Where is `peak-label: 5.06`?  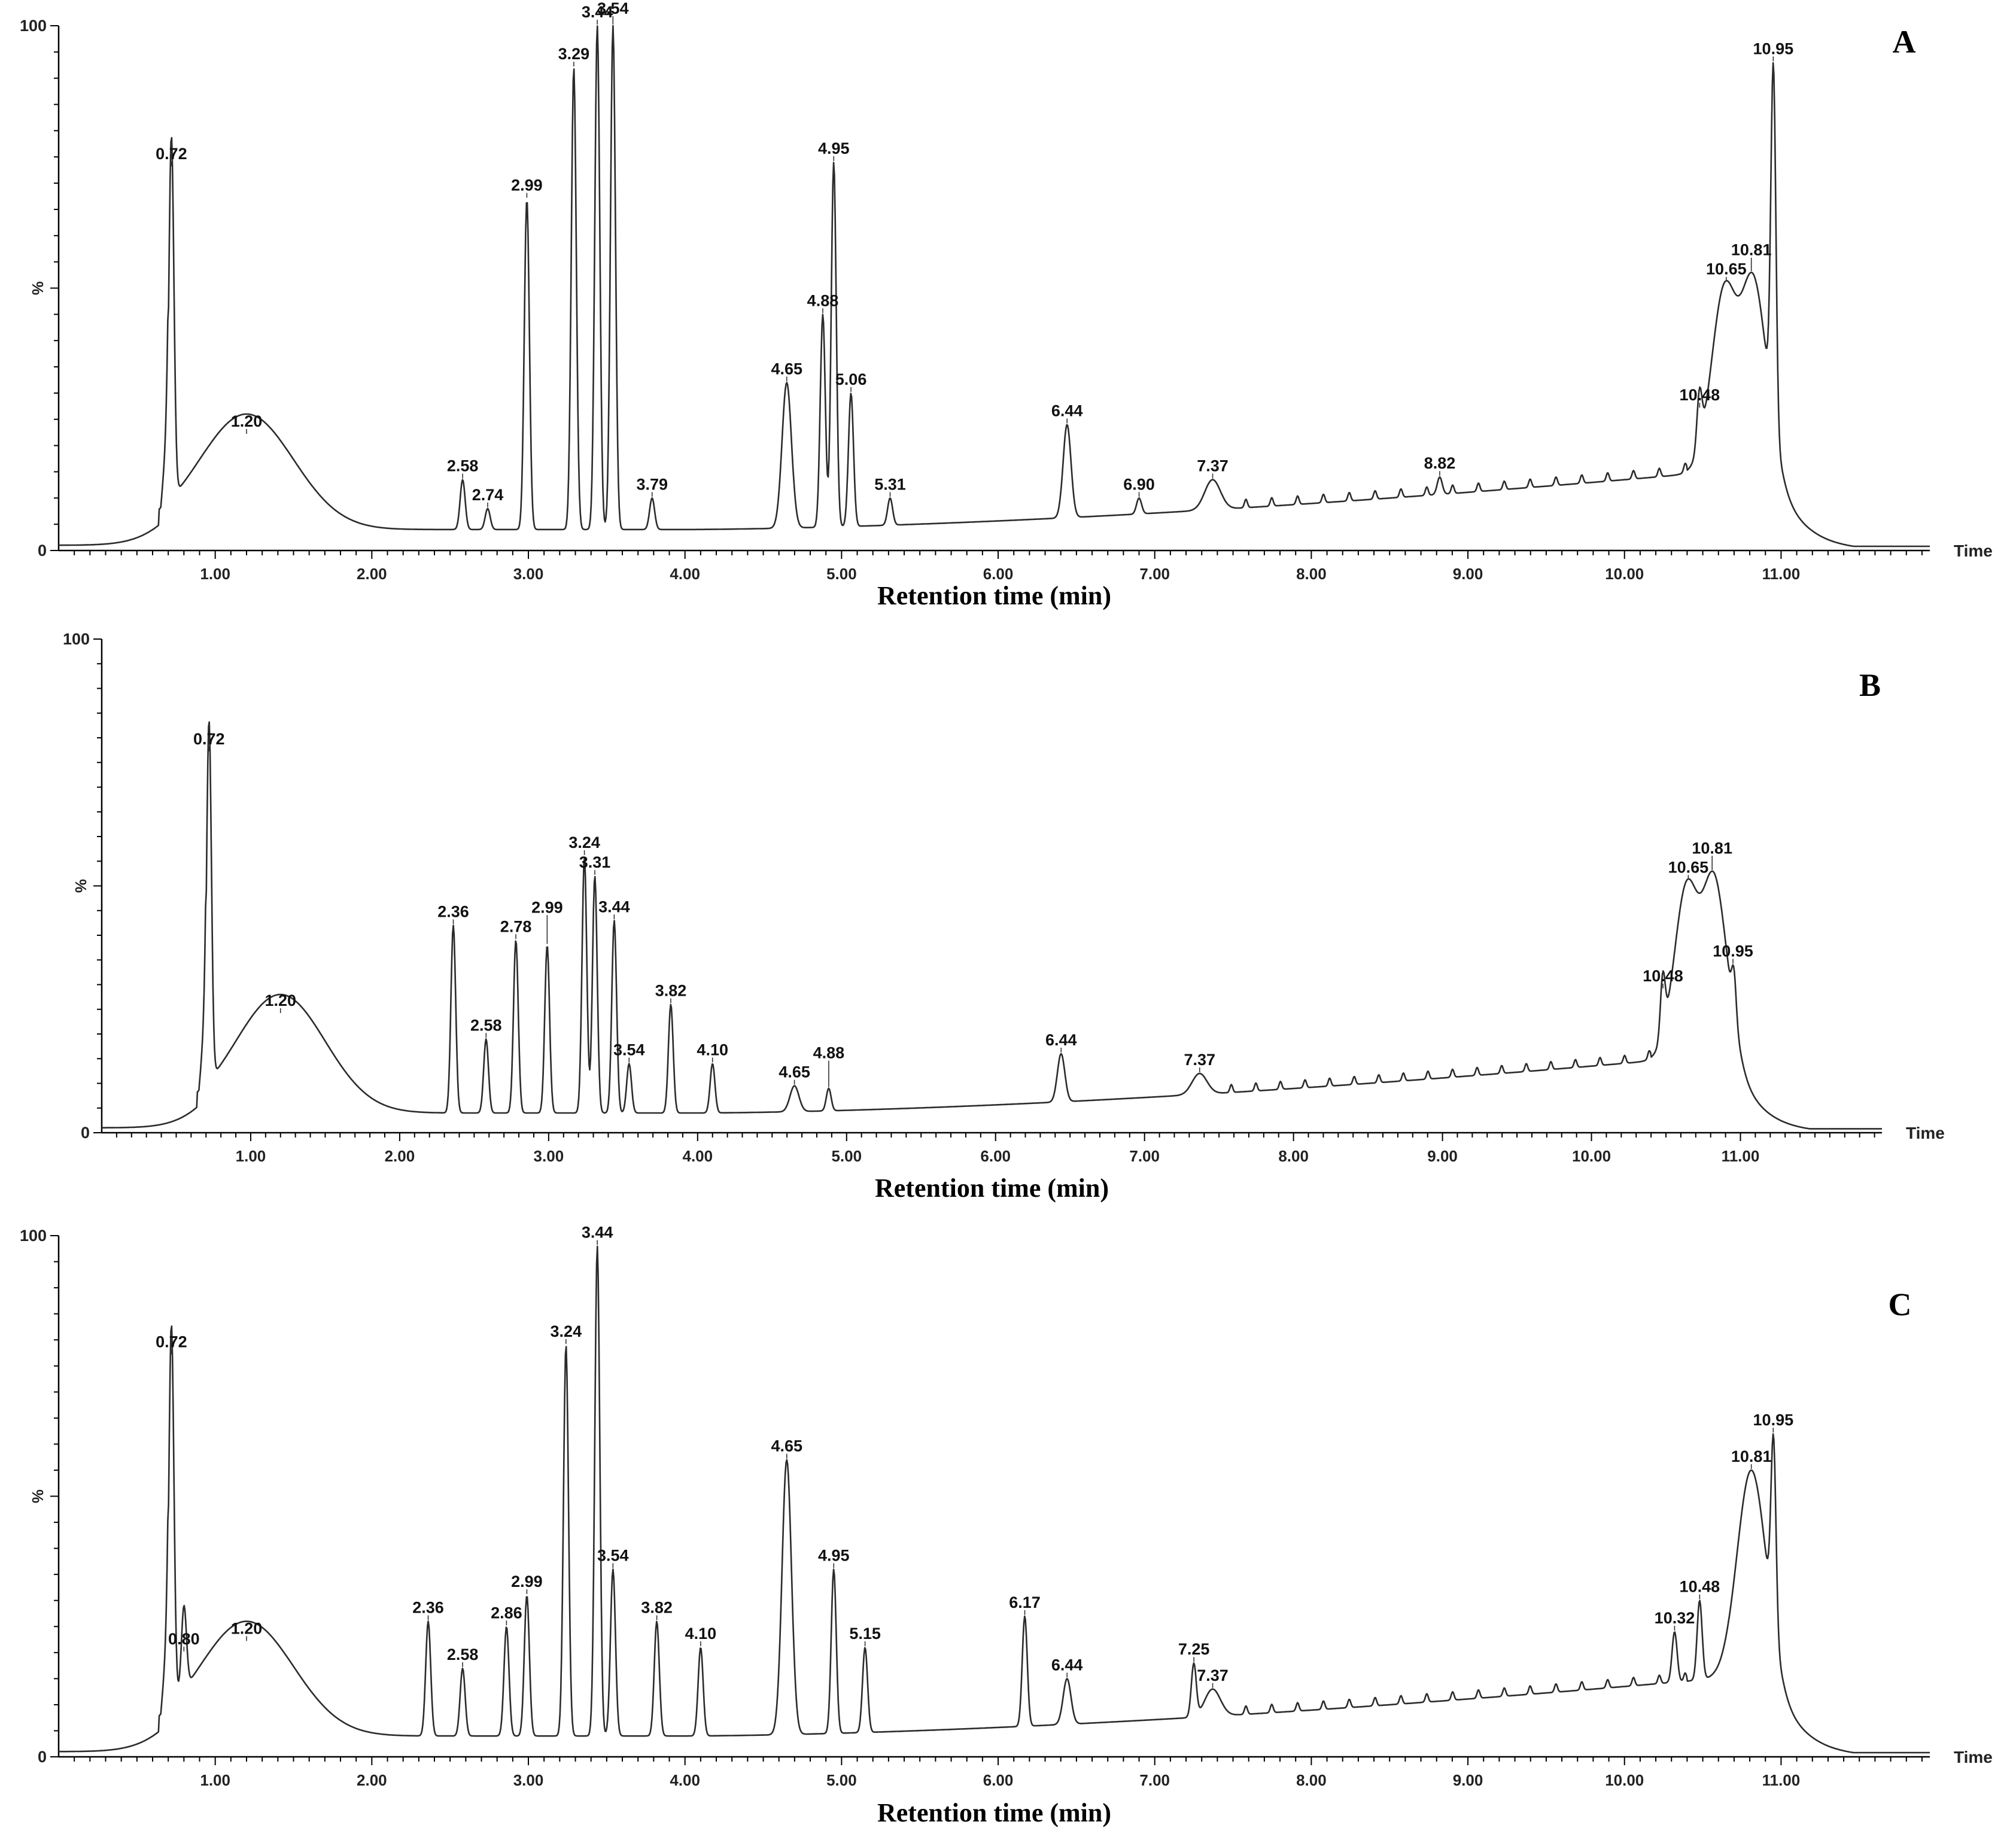 peak-label: 5.06 is located at coordinates (851, 379).